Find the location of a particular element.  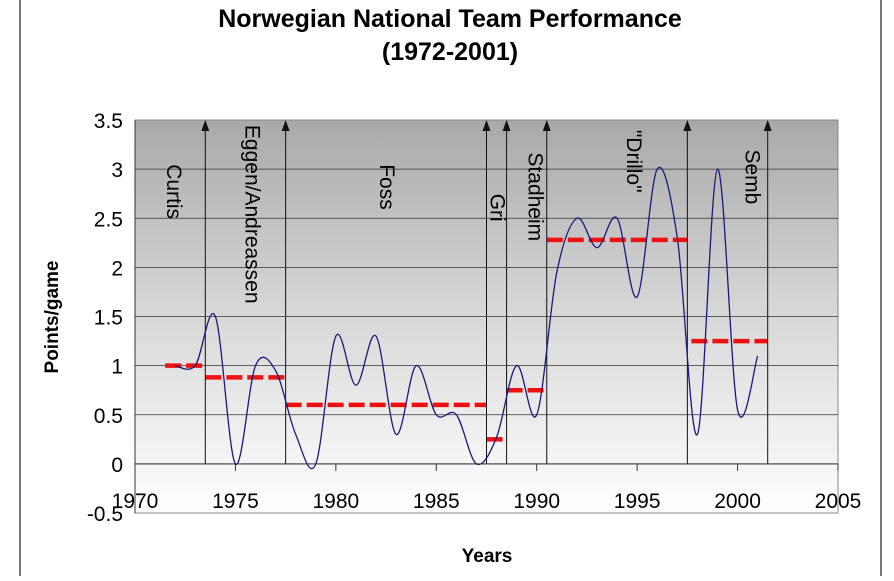

coach-label: Semb is located at coordinates (752, 176).